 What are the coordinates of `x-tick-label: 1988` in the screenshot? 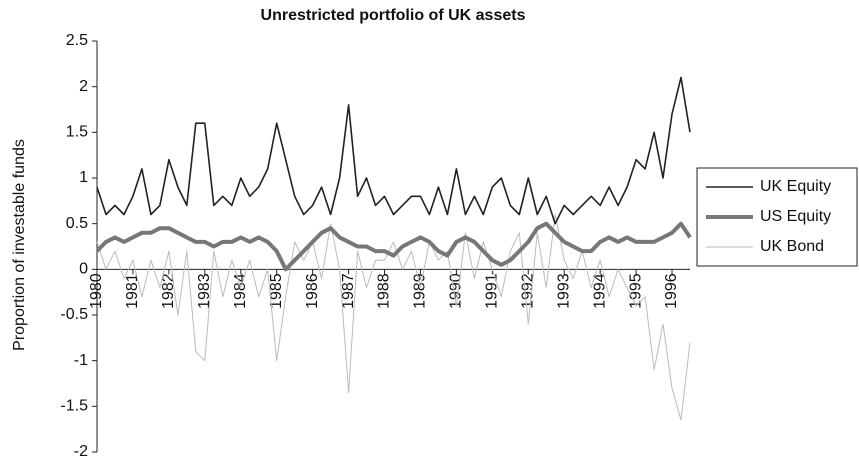 It's located at (384, 291).